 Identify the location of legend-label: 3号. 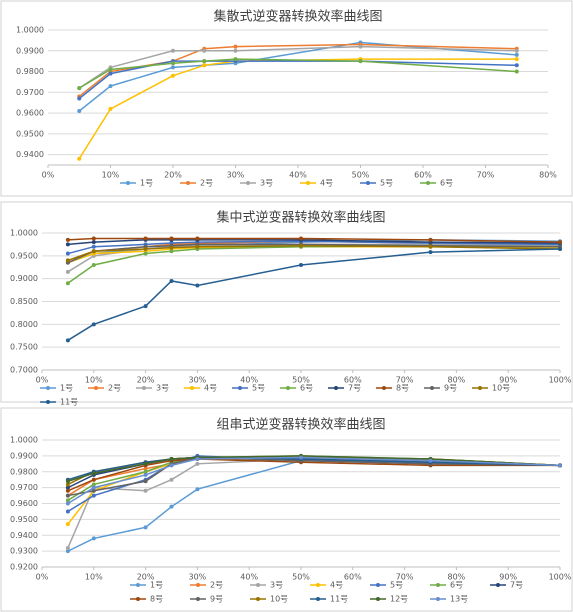
(266, 183).